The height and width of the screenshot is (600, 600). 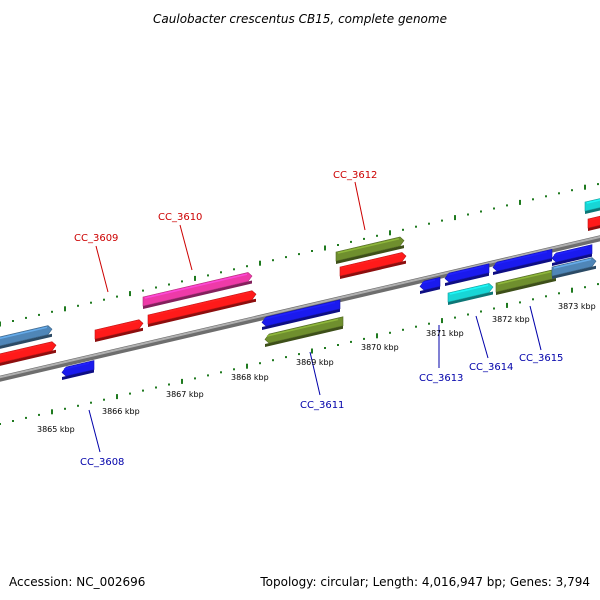 I want to click on kbp-label: 3870 kbp, so click(x=380, y=347).